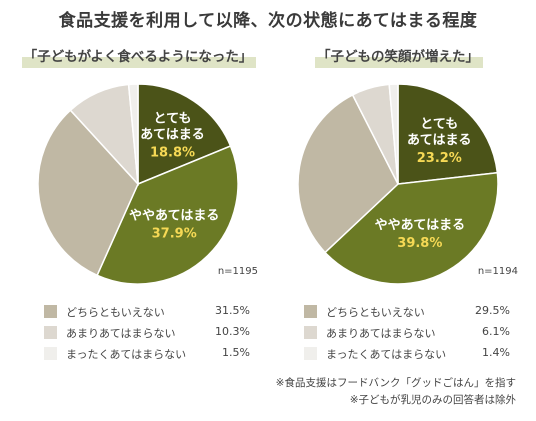 The height and width of the screenshot is (421, 536). What do you see at coordinates (139, 56) in the screenshot?
I see `pie-title: 「子どもがよく食べるようになった」` at bounding box center [139, 56].